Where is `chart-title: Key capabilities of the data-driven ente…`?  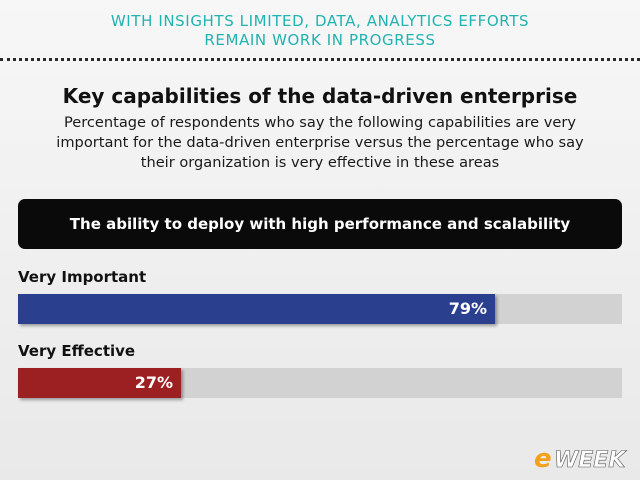 chart-title: Key capabilities of the data-driven ente… is located at coordinates (320, 96).